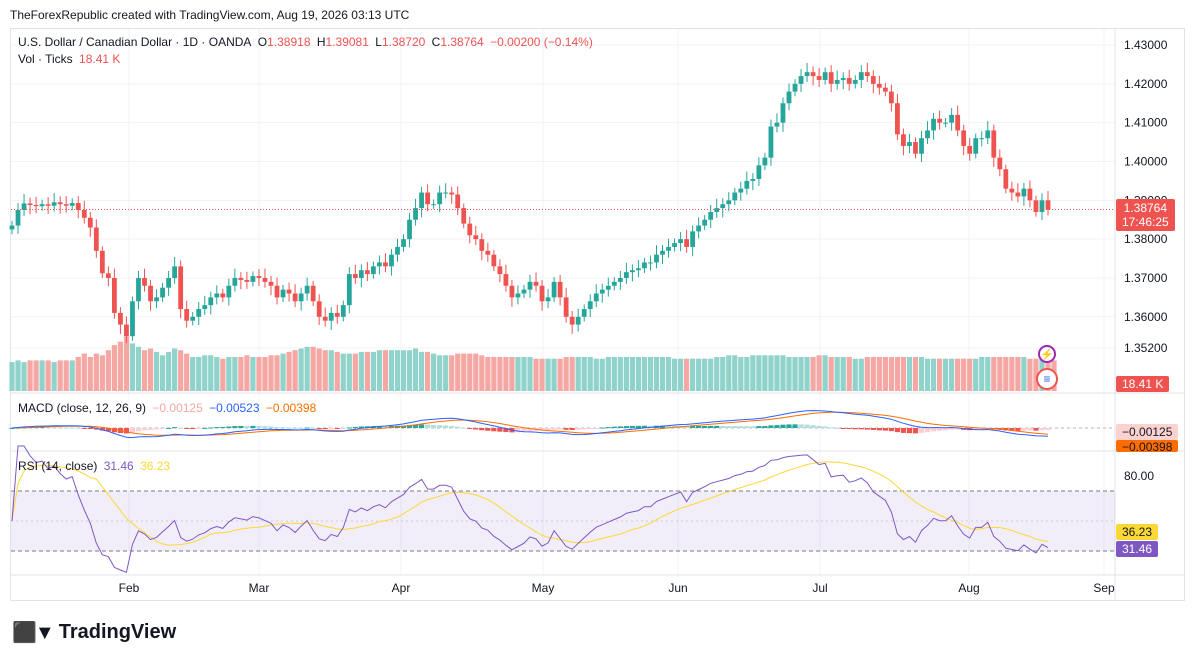 This screenshot has height=662, width=1195. What do you see at coordinates (82, 408) in the screenshot?
I see `macd-label: MACD (close, 12, 26, 9)` at bounding box center [82, 408].